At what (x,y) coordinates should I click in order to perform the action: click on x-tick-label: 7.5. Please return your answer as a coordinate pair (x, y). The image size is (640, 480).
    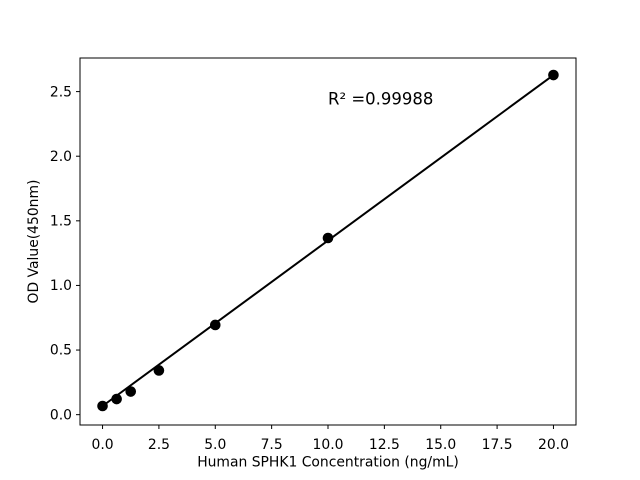
    Looking at the image, I should click on (272, 445).